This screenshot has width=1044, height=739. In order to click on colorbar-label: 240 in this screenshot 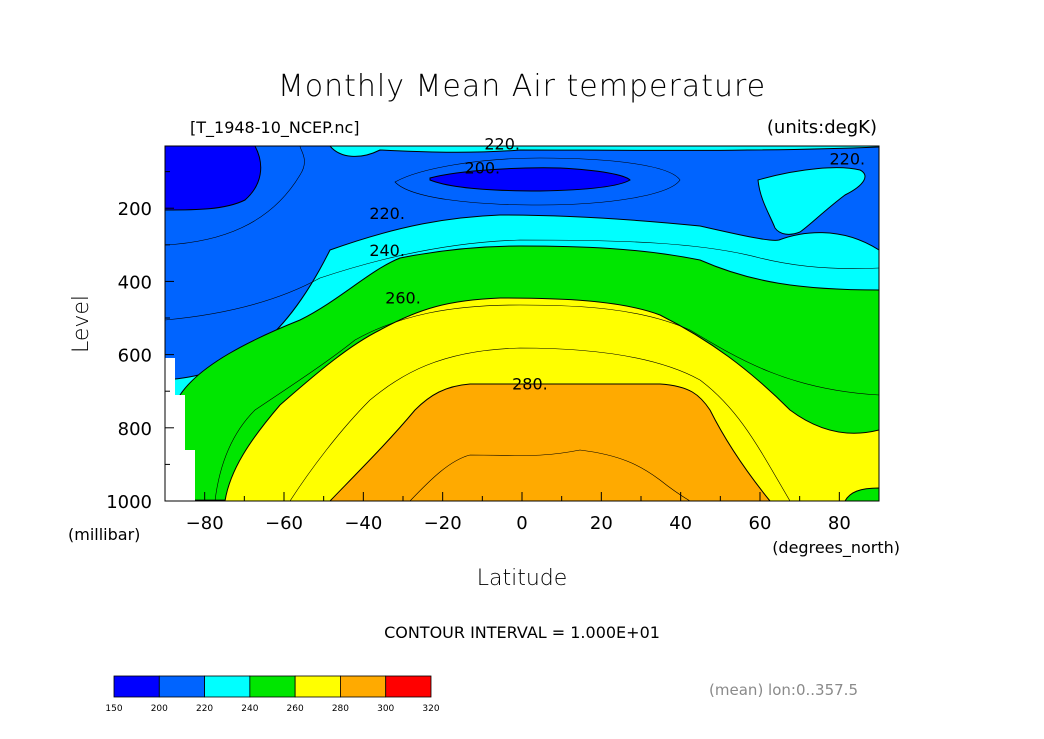, I will do `click(249, 709)`.